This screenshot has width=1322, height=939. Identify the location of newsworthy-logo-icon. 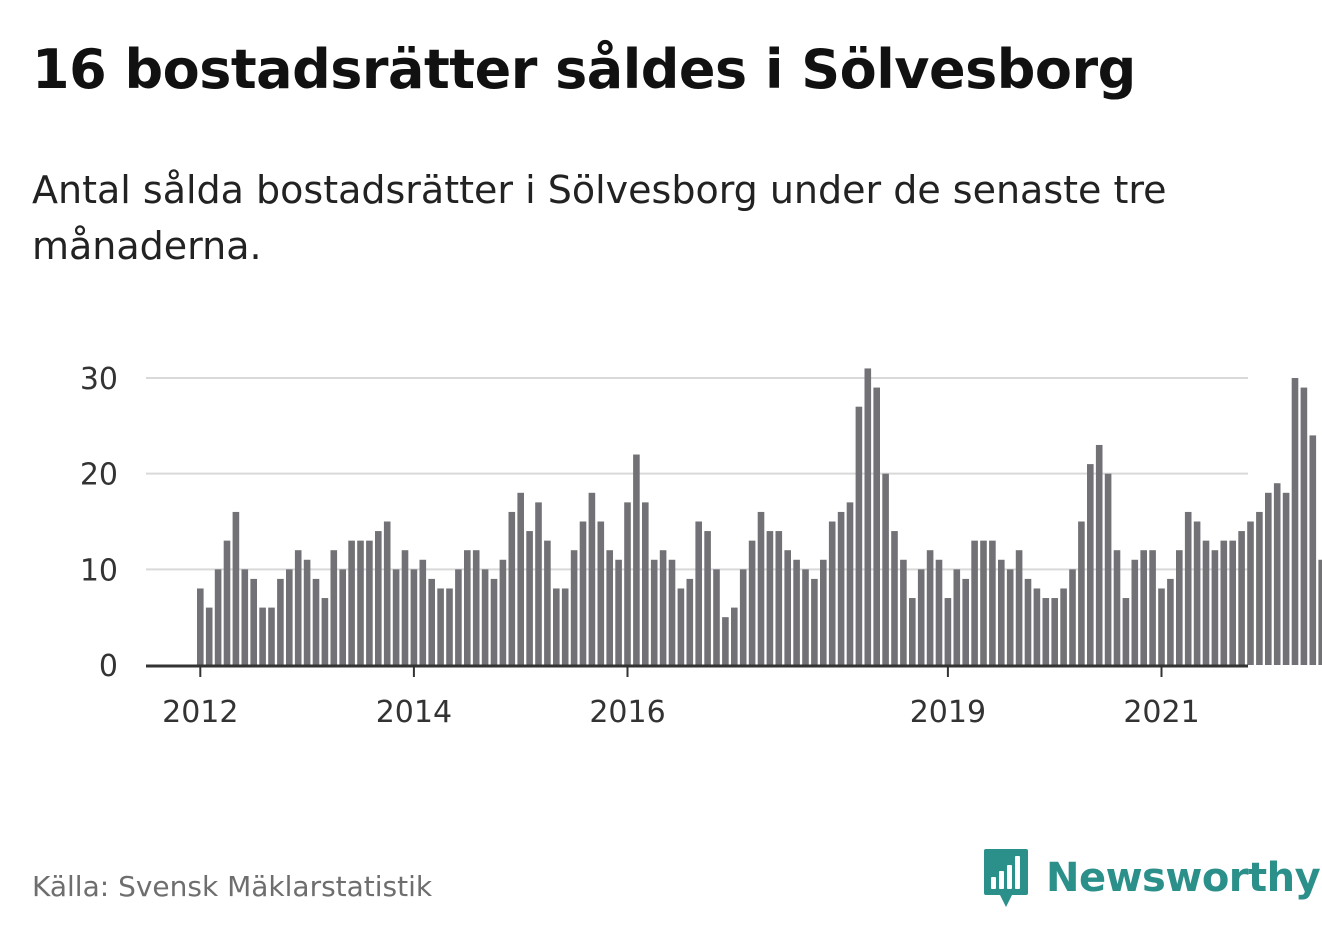
(1006, 878).